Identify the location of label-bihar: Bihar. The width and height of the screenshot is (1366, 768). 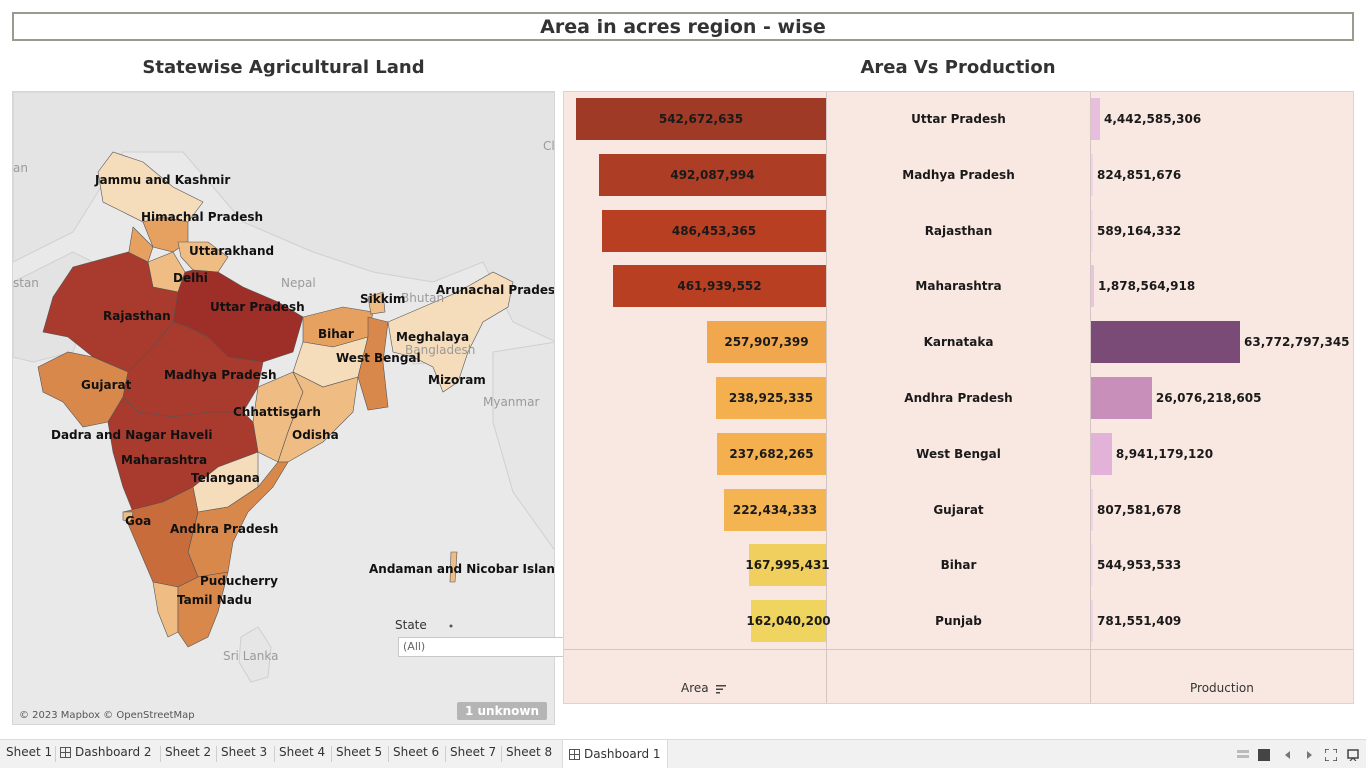
(336, 334).